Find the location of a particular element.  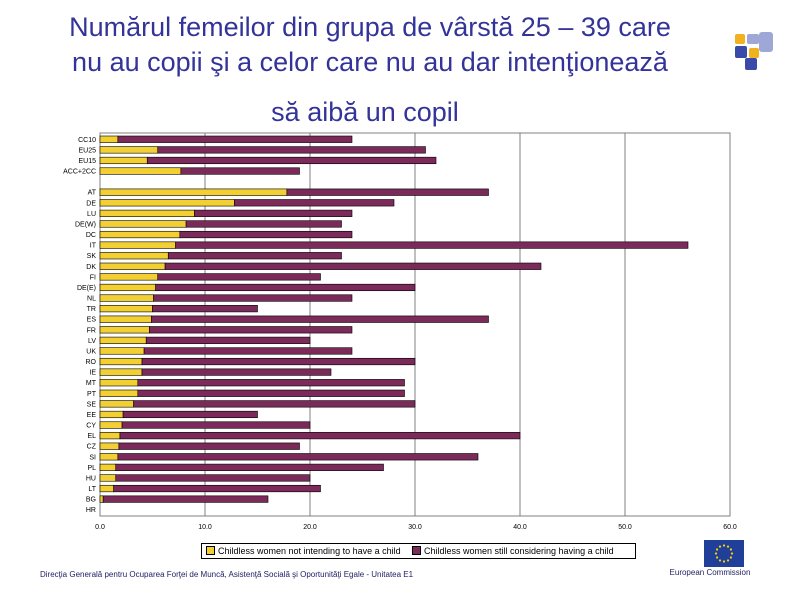

y-tick-label: SE is located at coordinates (92, 404).